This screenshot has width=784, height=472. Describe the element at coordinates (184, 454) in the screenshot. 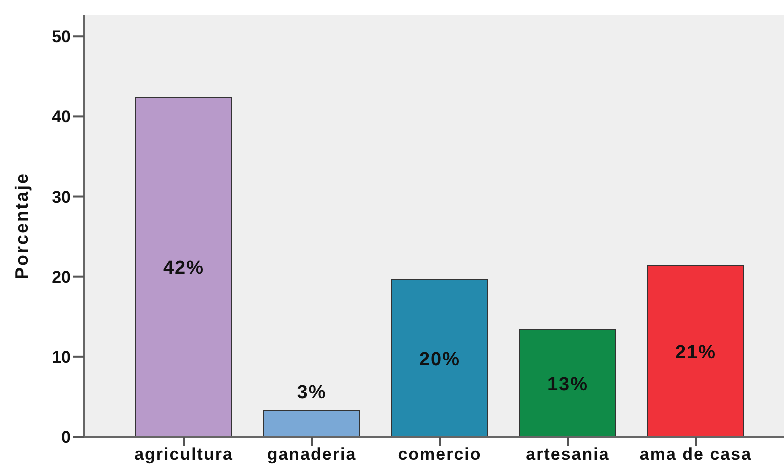

I see `x-tick-label: agricultura` at that location.